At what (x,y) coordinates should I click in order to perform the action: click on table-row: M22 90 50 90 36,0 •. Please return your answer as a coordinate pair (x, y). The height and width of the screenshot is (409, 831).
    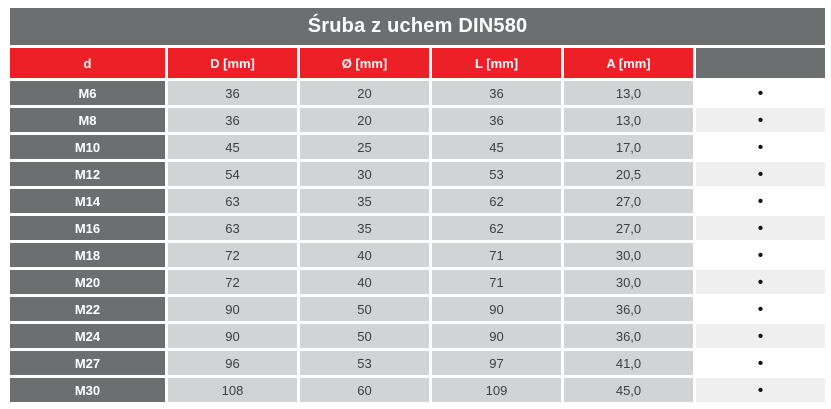
    Looking at the image, I should click on (418, 309).